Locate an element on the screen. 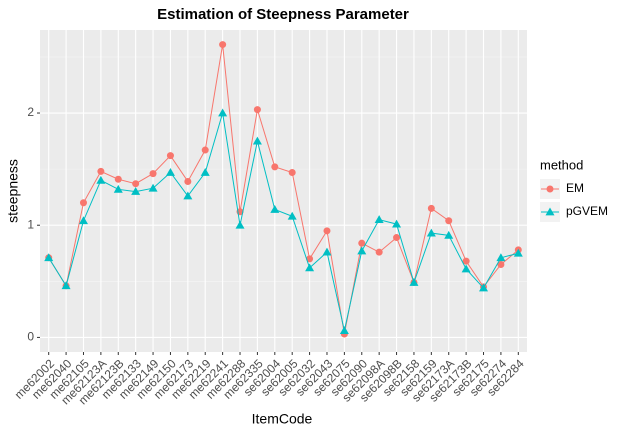 This screenshot has width=627, height=430. legend-label: EM is located at coordinates (575, 188).